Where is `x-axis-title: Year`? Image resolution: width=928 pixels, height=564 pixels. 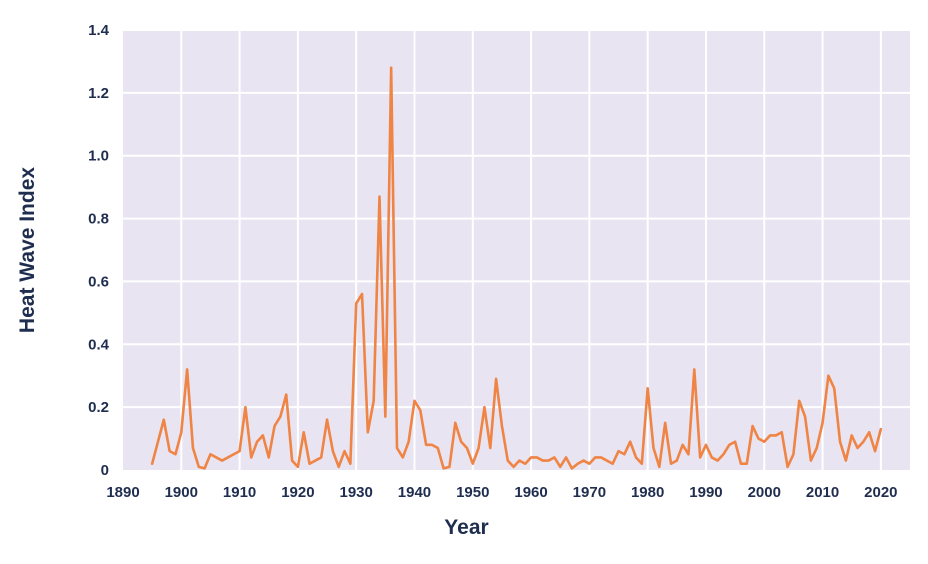 x-axis-title: Year is located at coordinates (466, 527).